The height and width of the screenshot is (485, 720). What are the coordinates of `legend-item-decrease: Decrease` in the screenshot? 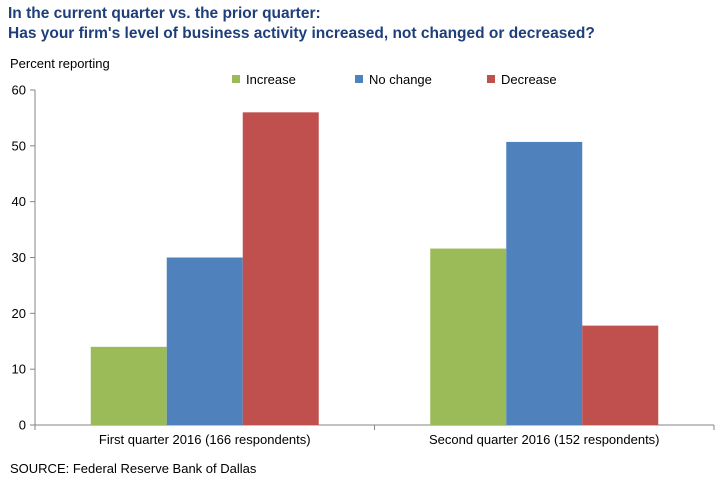 It's located at (522, 79).